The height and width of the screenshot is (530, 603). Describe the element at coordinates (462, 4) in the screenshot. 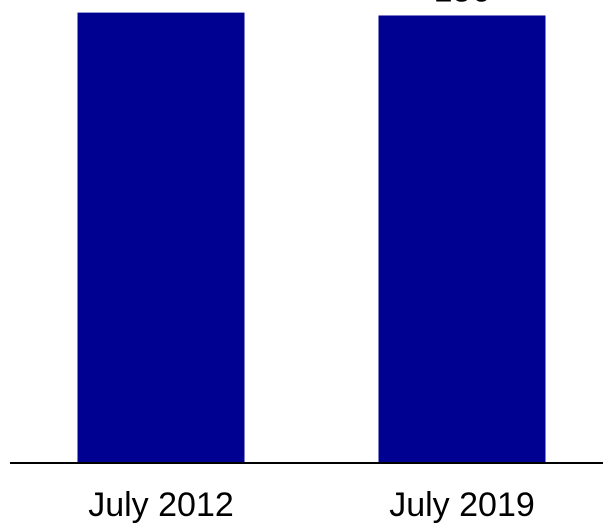

I see `data-label-2: 156` at that location.